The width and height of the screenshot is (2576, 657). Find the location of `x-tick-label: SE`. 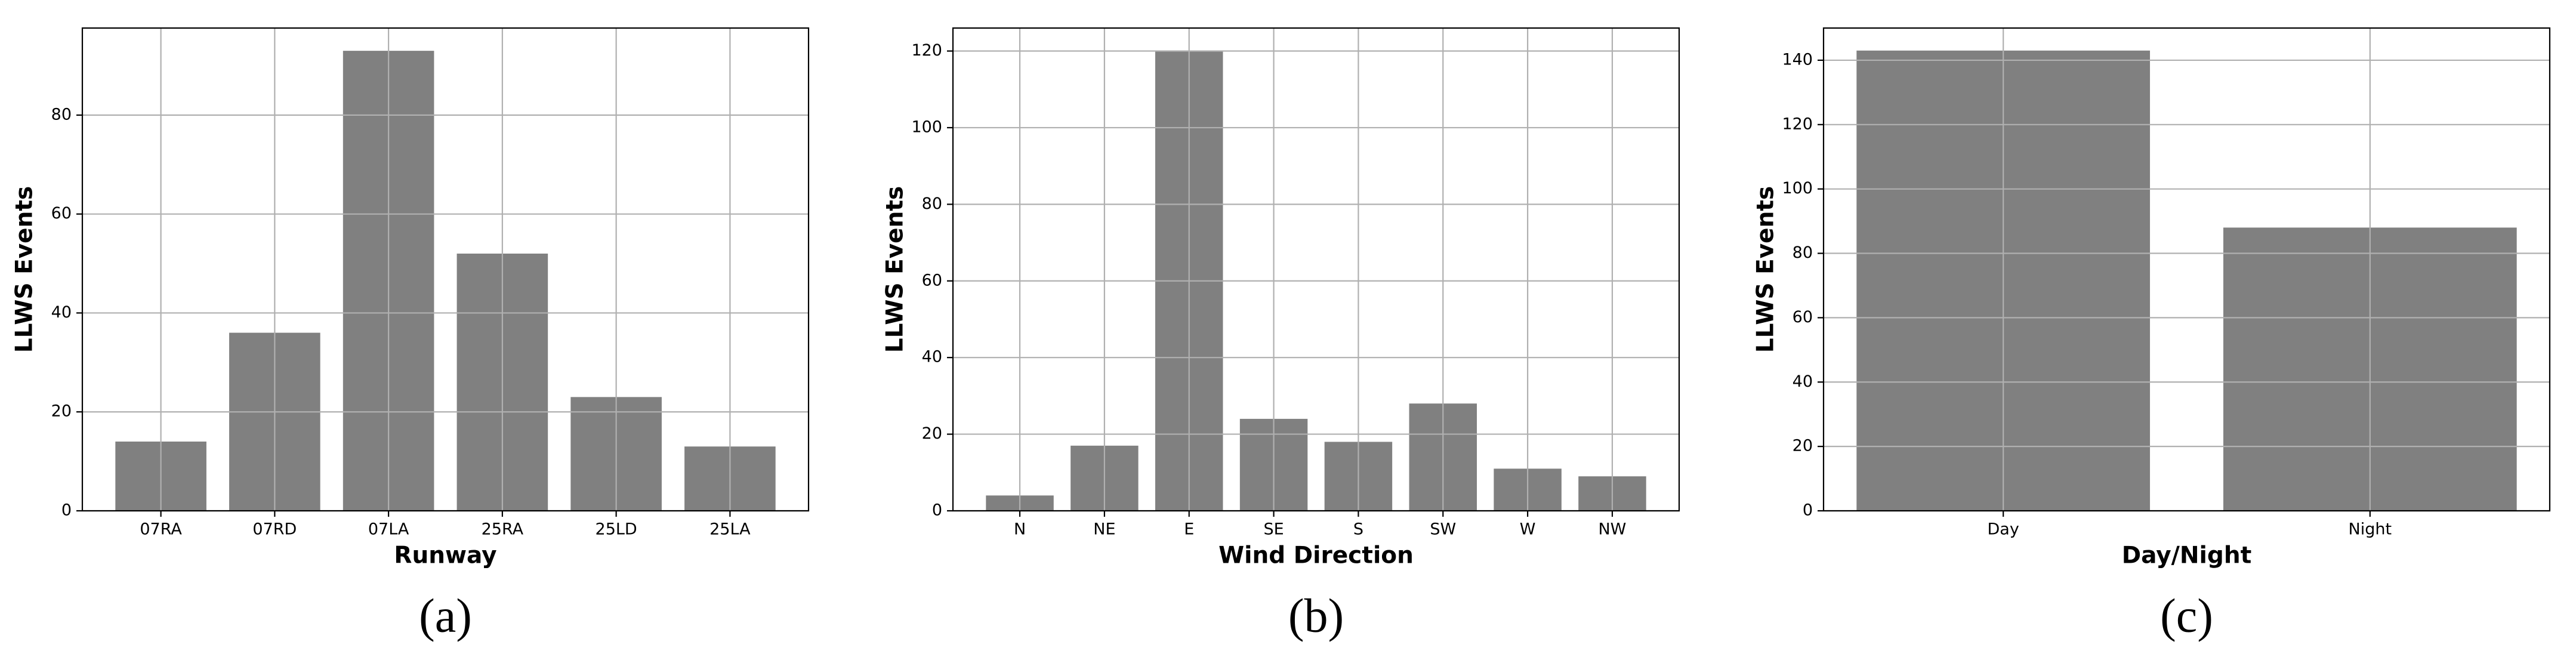

x-tick-label: SE is located at coordinates (1273, 529).